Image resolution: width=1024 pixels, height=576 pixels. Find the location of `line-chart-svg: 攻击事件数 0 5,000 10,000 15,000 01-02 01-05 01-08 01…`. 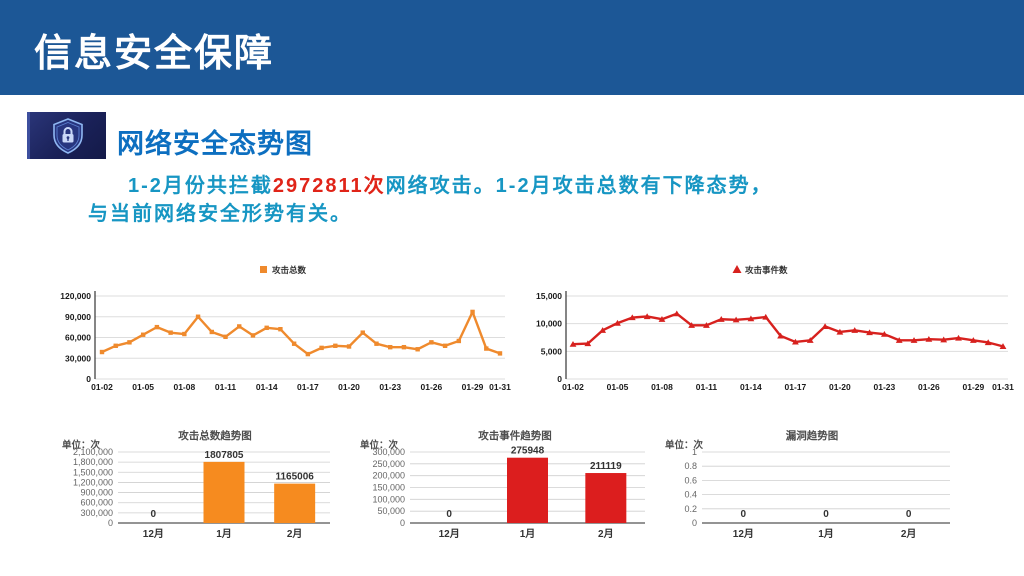

line-chart-svg: 攻击事件数 0 5,000 10,000 15,000 01-02 01-05 01-08 01… is located at coordinates (775, 328).